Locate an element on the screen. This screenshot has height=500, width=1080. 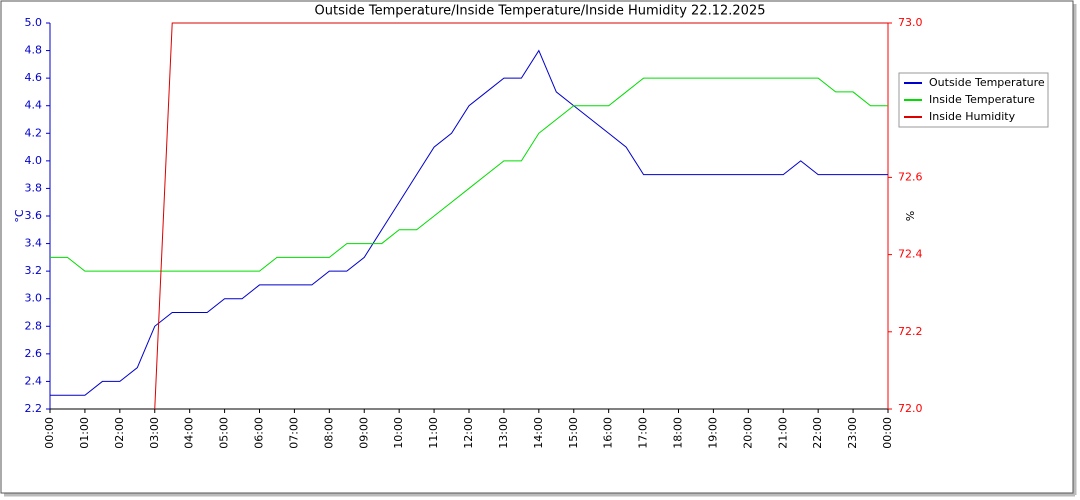
y2-tick-label: 72.0 is located at coordinates (910, 408).